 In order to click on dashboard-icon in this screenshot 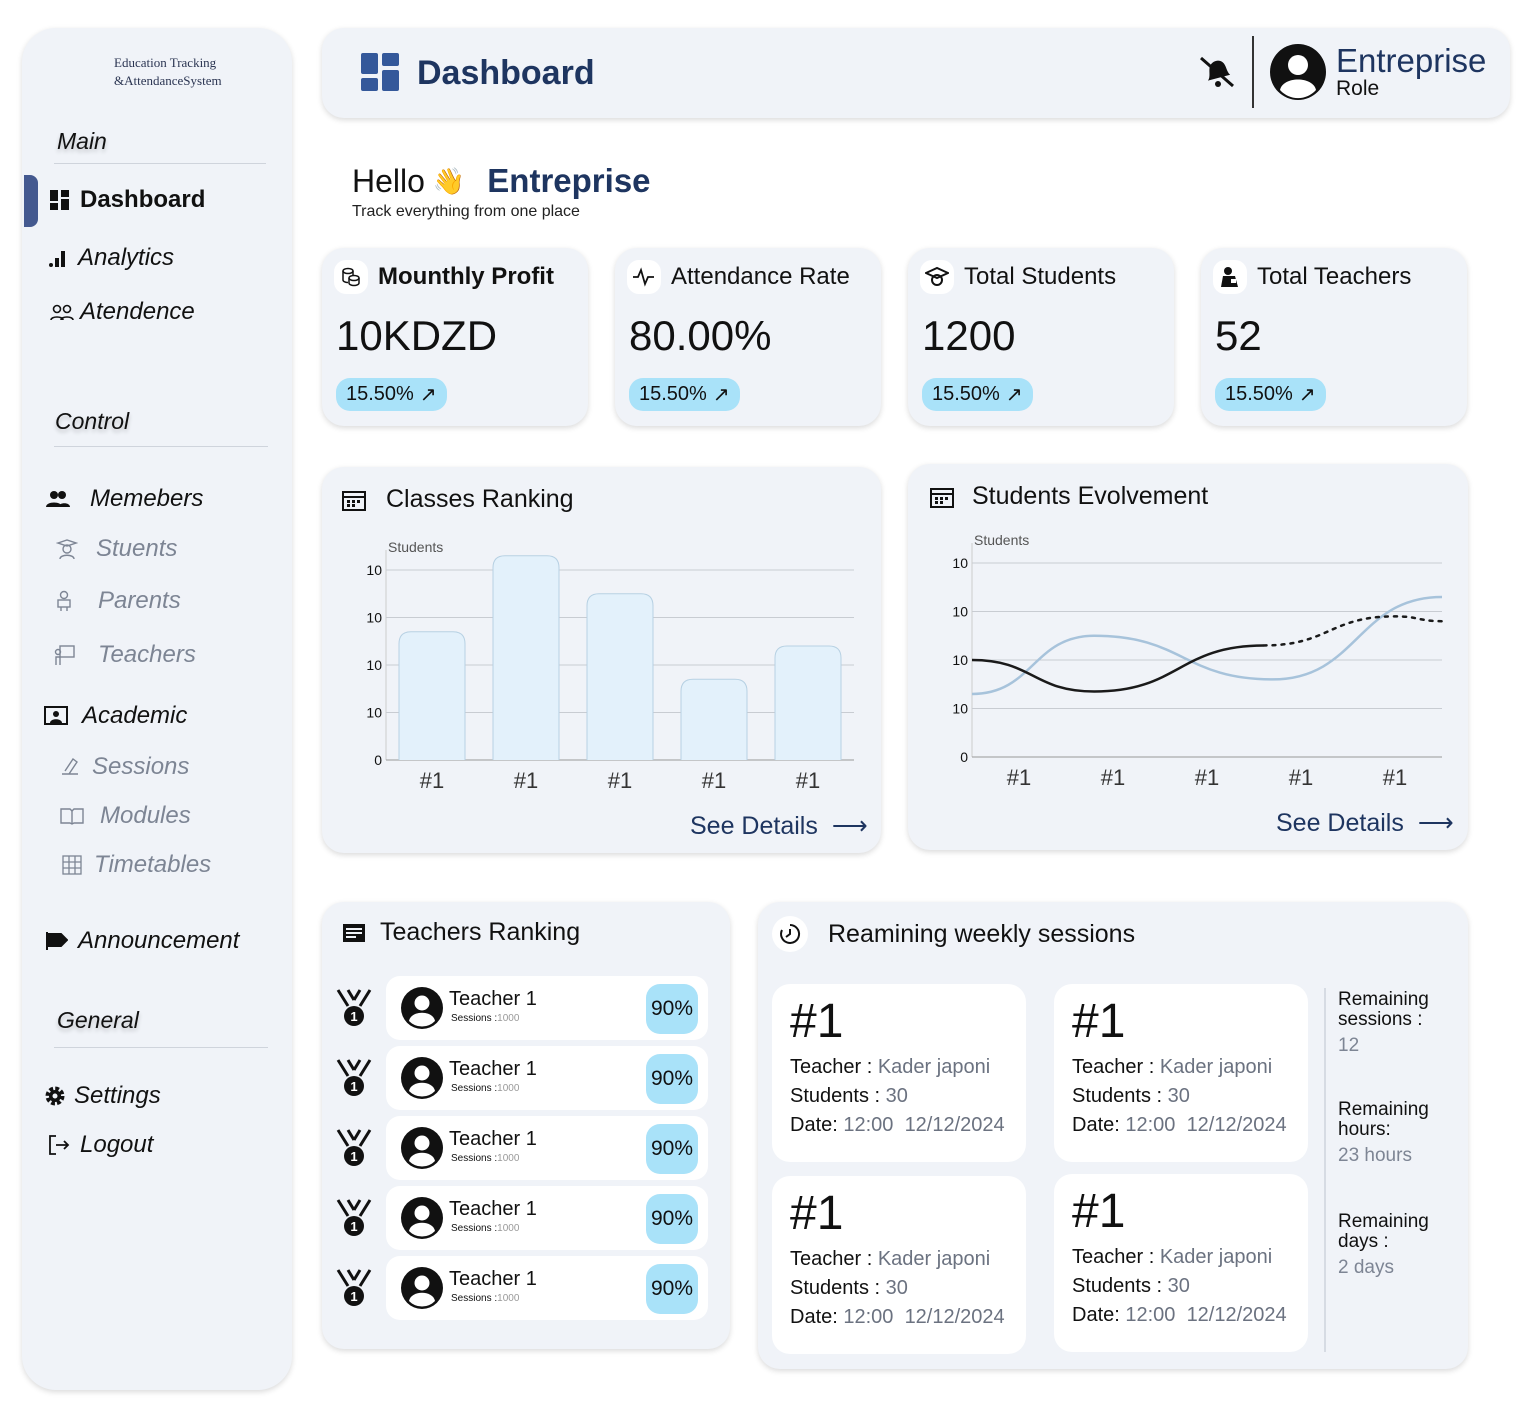, I will do `click(59, 200)`.